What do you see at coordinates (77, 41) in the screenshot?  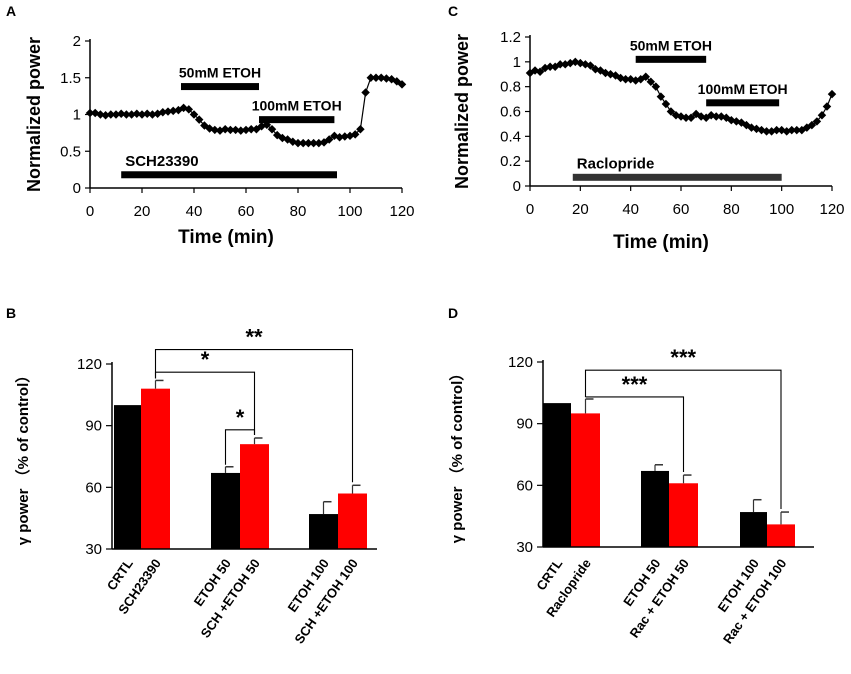 I see `y-tick-label: 2` at bounding box center [77, 41].